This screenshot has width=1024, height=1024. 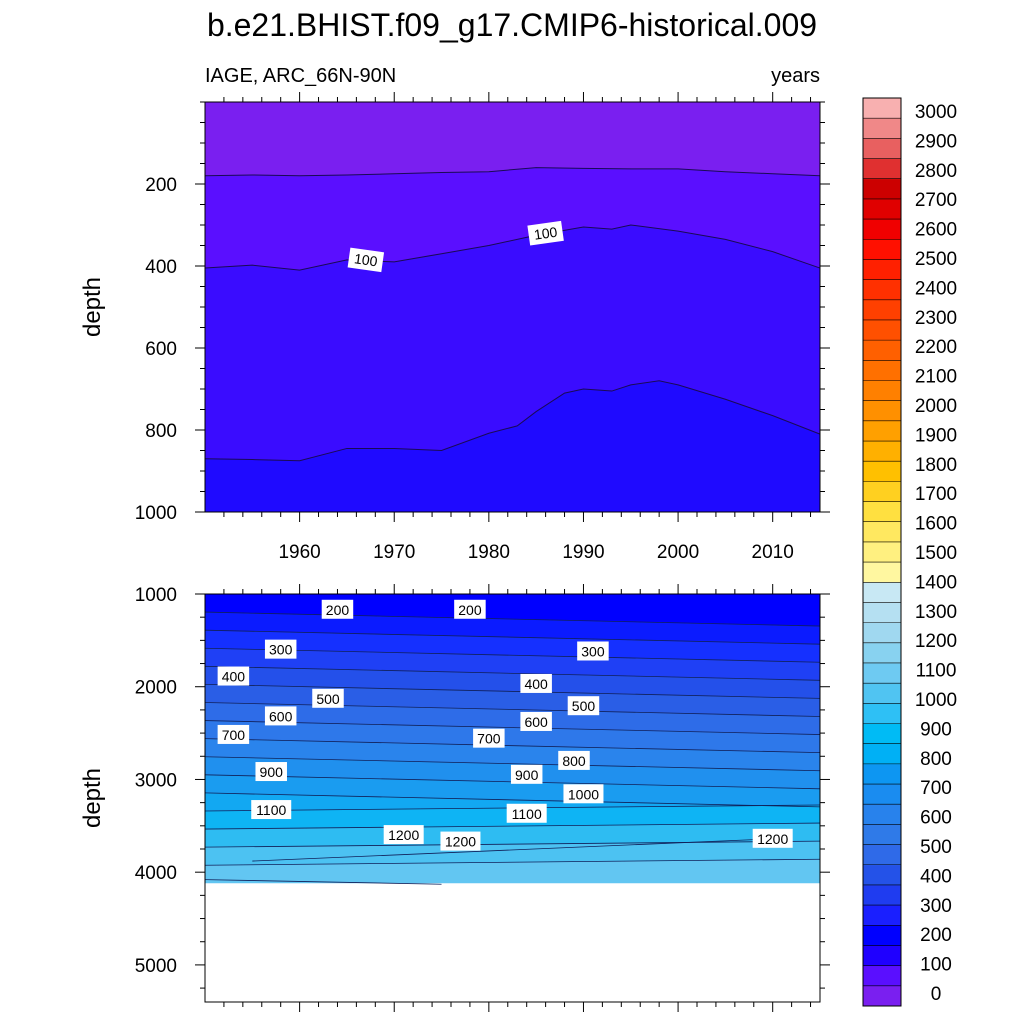 I want to click on y-tick-label: 200, so click(x=161, y=185).